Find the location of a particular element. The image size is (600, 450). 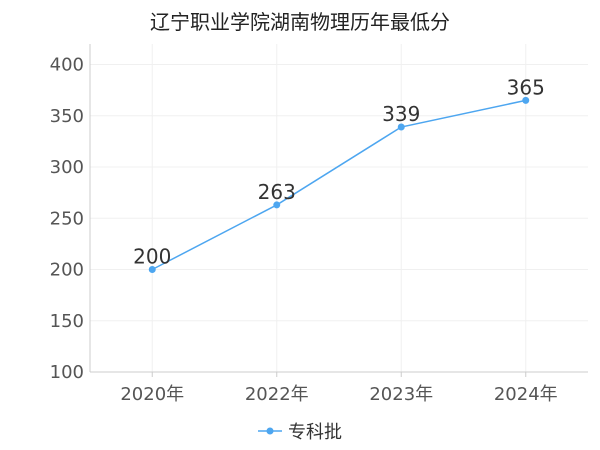

y-tick-label: 300 is located at coordinates (67, 167).